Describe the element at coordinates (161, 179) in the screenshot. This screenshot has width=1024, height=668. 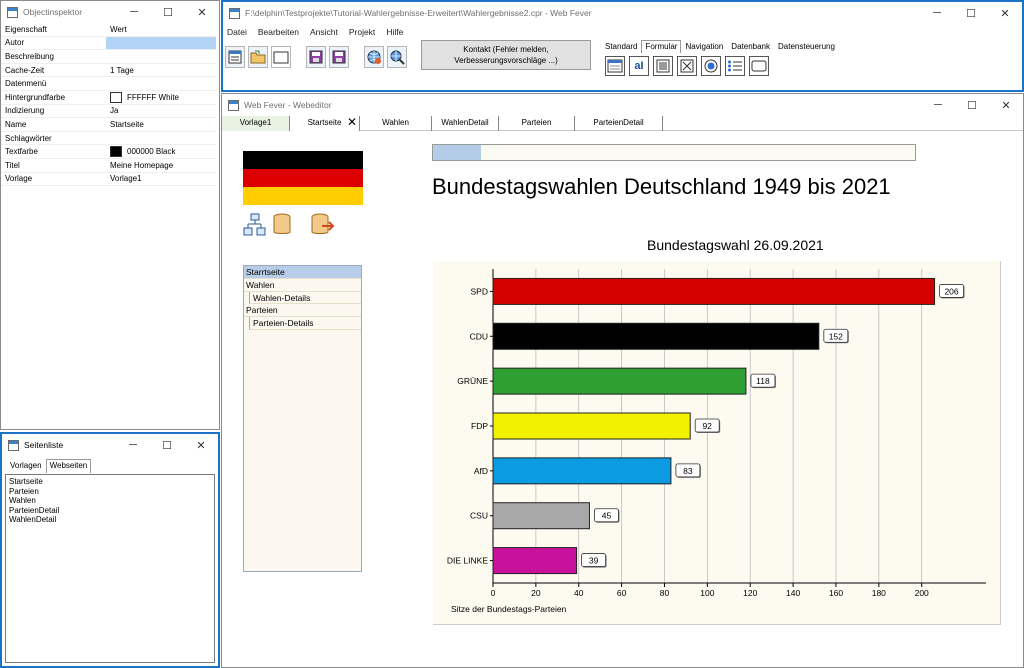
I see `property-value: Vorlage1` at that location.